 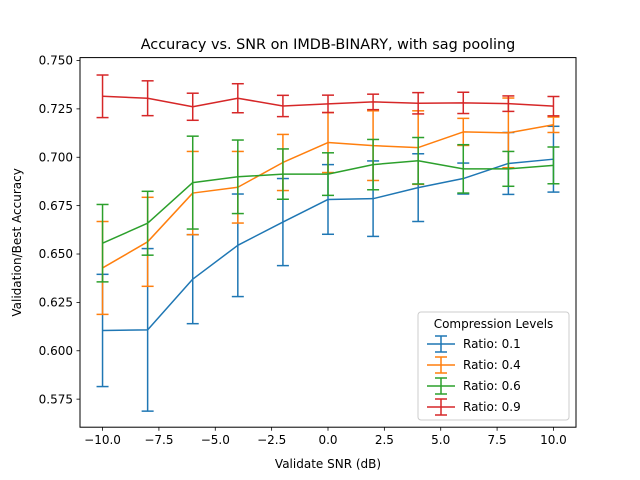 What do you see at coordinates (56, 109) in the screenshot?
I see `y-tick-label: 0.725` at bounding box center [56, 109].